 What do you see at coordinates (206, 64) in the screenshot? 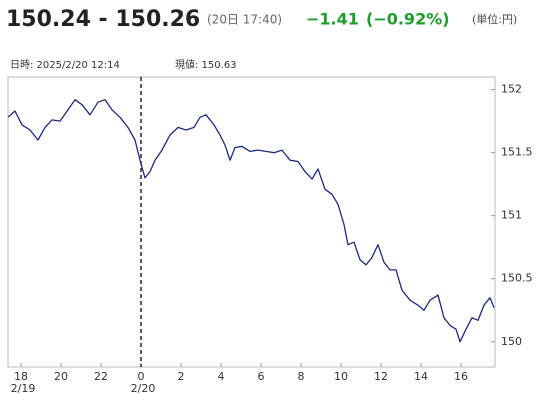
I see `cursor-value: 現値: 150.63` at bounding box center [206, 64].